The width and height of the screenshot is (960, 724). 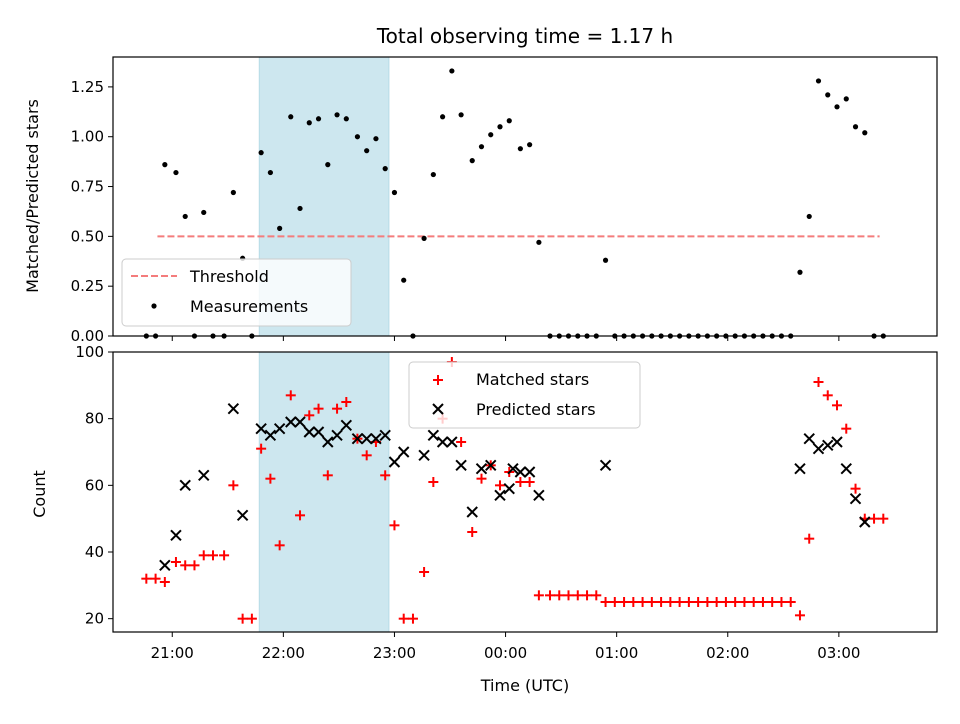 What do you see at coordinates (32, 196) in the screenshot?
I see `top-y-axis-label: Matched/Predicted stars` at bounding box center [32, 196].